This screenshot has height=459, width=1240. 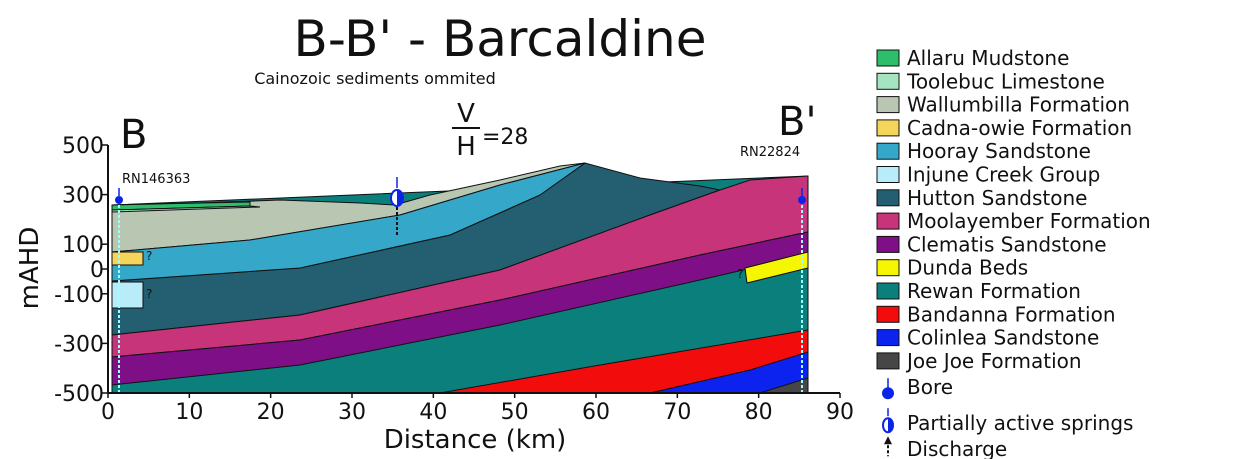 What do you see at coordinates (930, 387) in the screenshot?
I see `legend-label: Bore` at bounding box center [930, 387].